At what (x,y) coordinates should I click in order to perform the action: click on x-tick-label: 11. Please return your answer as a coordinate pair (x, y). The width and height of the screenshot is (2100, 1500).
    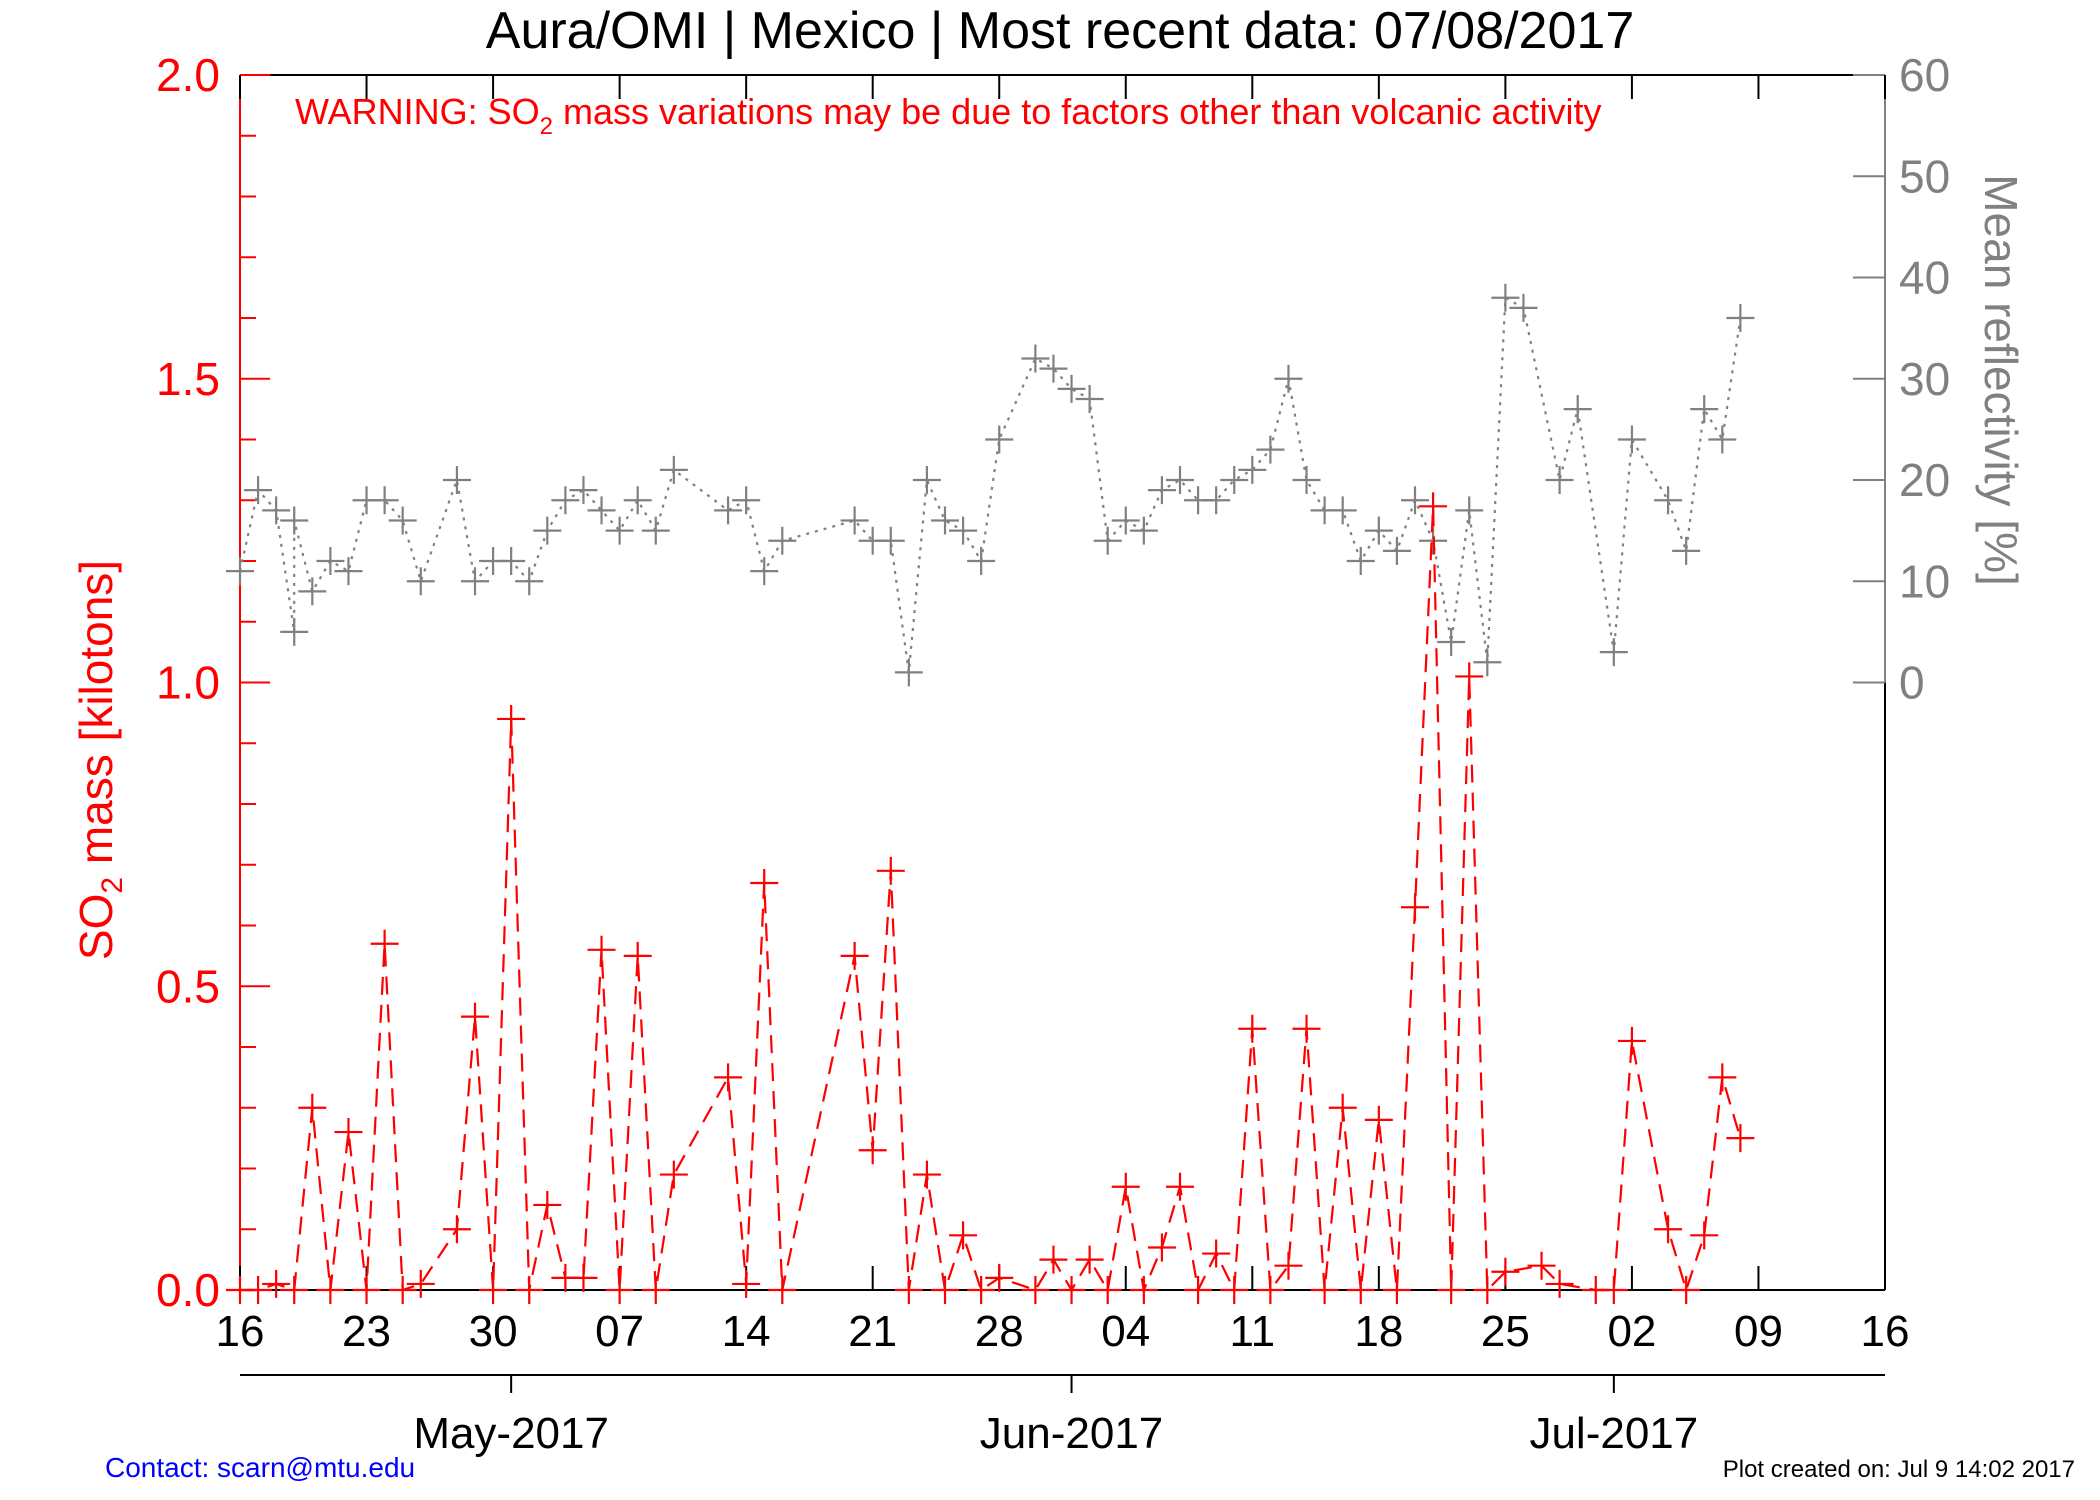
    Looking at the image, I should click on (1252, 1331).